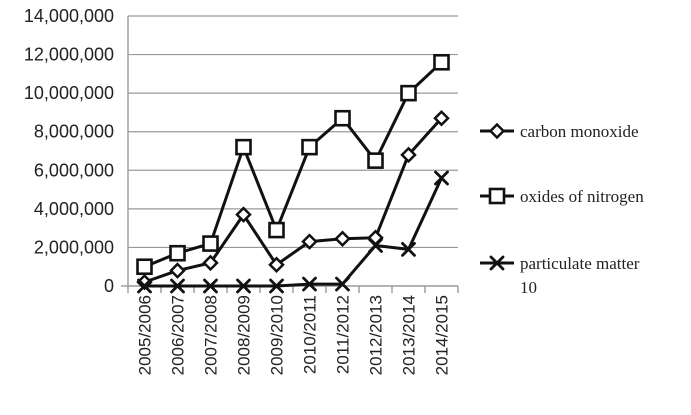  Describe the element at coordinates (109, 286) in the screenshot. I see `y-tick-label: 0` at that location.